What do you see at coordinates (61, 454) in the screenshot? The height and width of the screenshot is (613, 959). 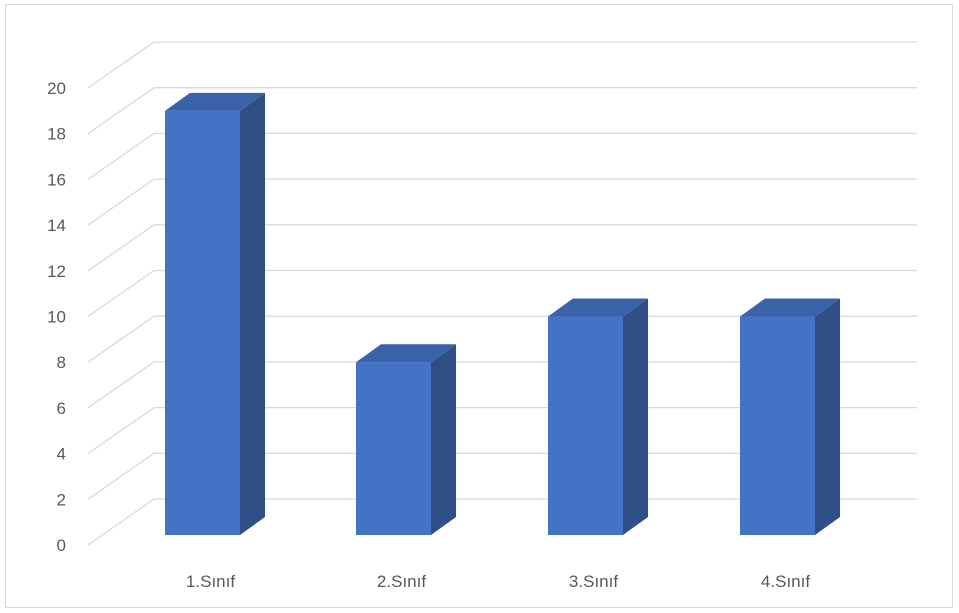 I see `y-tick-label: 4` at bounding box center [61, 454].